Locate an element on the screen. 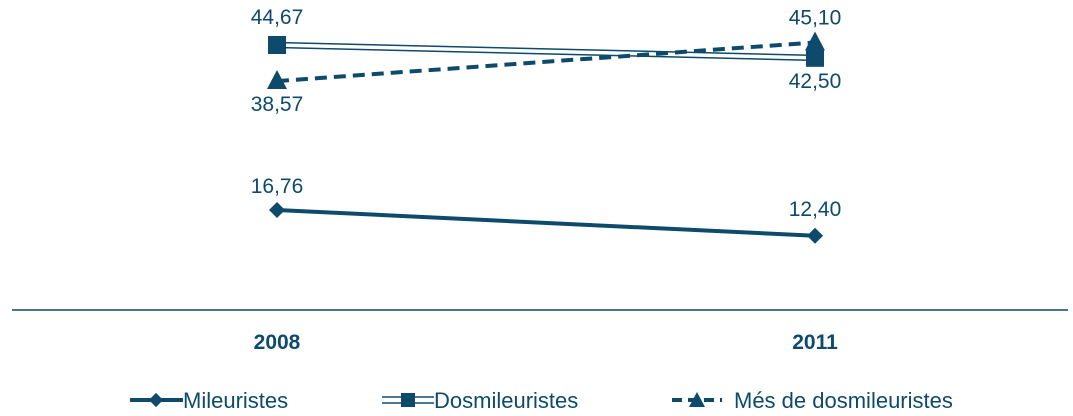 The height and width of the screenshot is (416, 1073). legend-item-mes-de-dosmileuristes: Més de dosmileuristes is located at coordinates (812, 400).